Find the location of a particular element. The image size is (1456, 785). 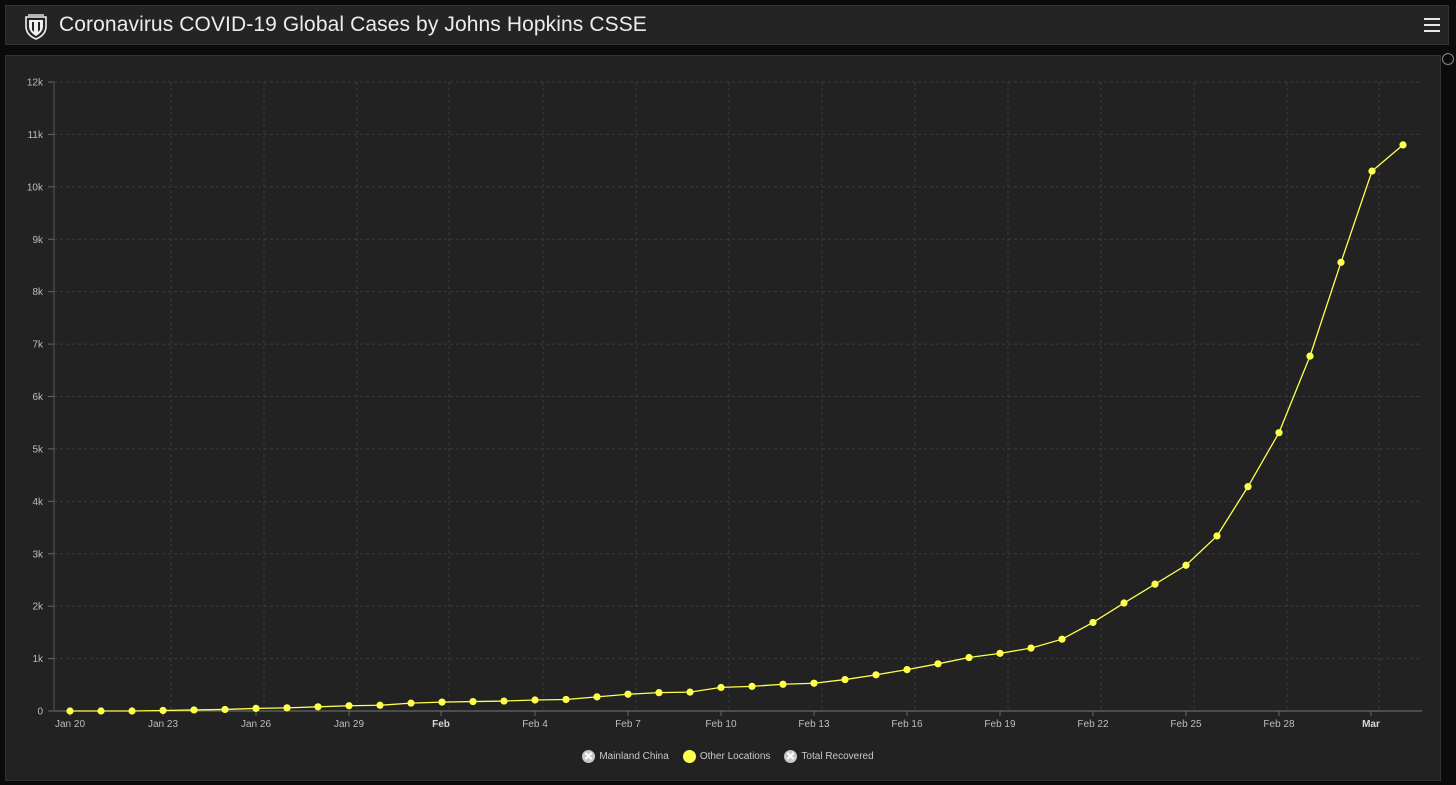

x-tick-label: Feb 7 is located at coordinates (628, 724).